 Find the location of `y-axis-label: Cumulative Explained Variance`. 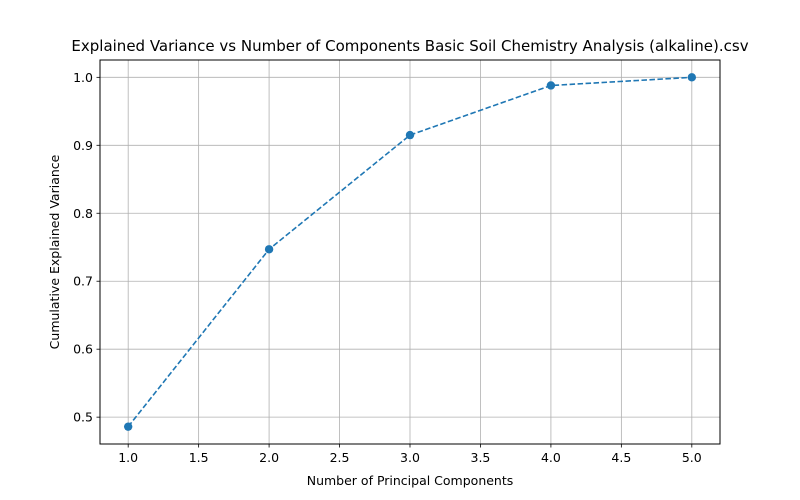

y-axis-label: Cumulative Explained Variance is located at coordinates (54, 251).